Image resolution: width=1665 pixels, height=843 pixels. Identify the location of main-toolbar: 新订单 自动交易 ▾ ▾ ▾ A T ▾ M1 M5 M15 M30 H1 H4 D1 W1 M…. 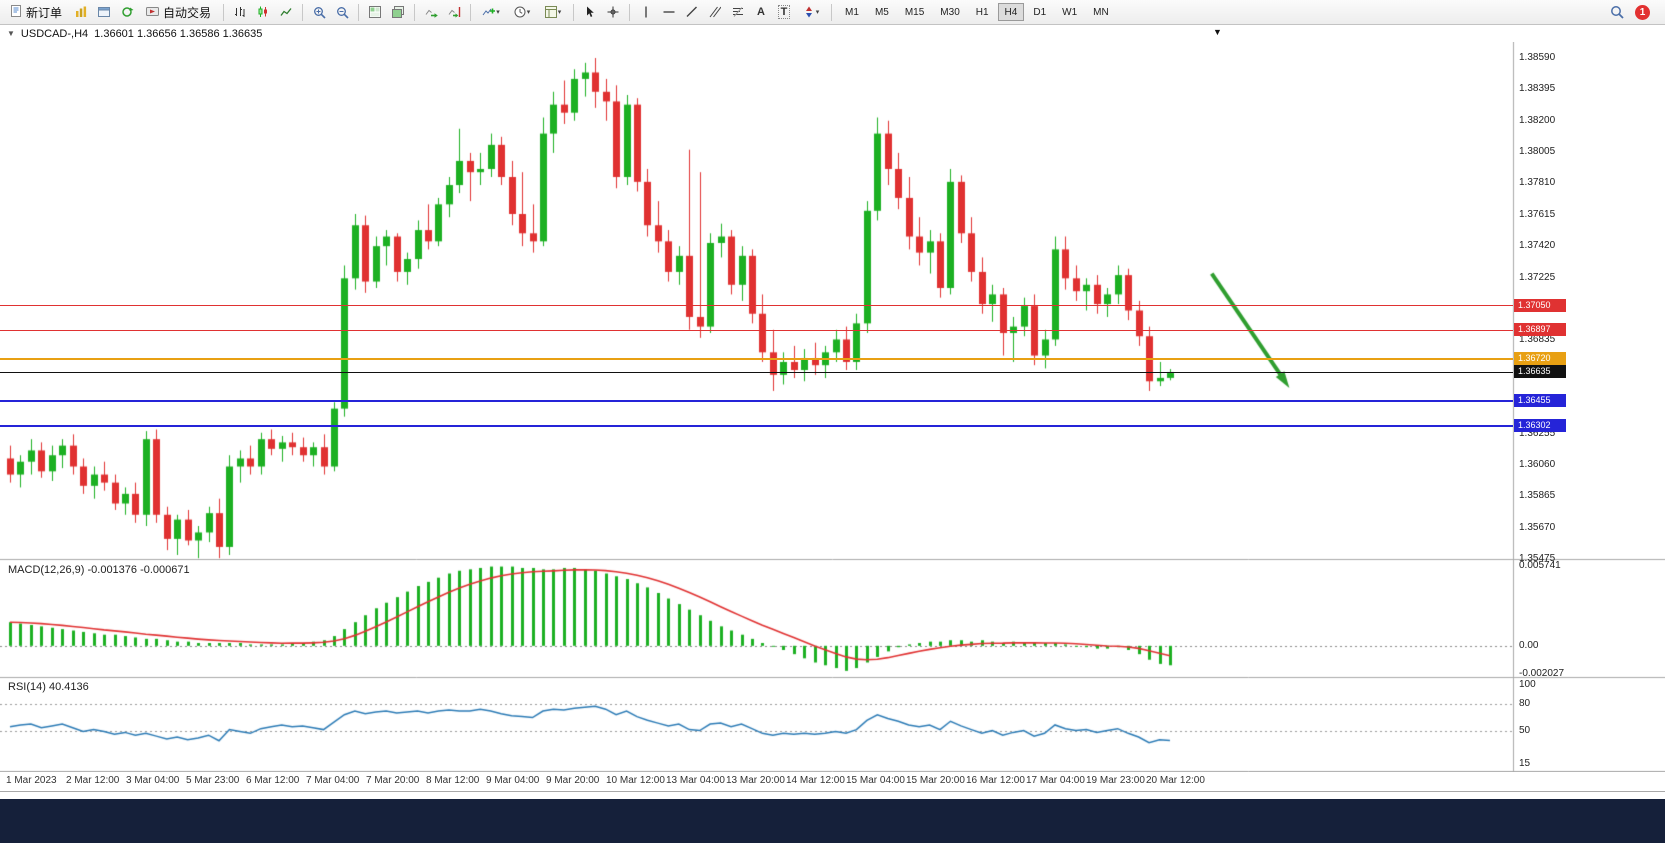
(832, 12).